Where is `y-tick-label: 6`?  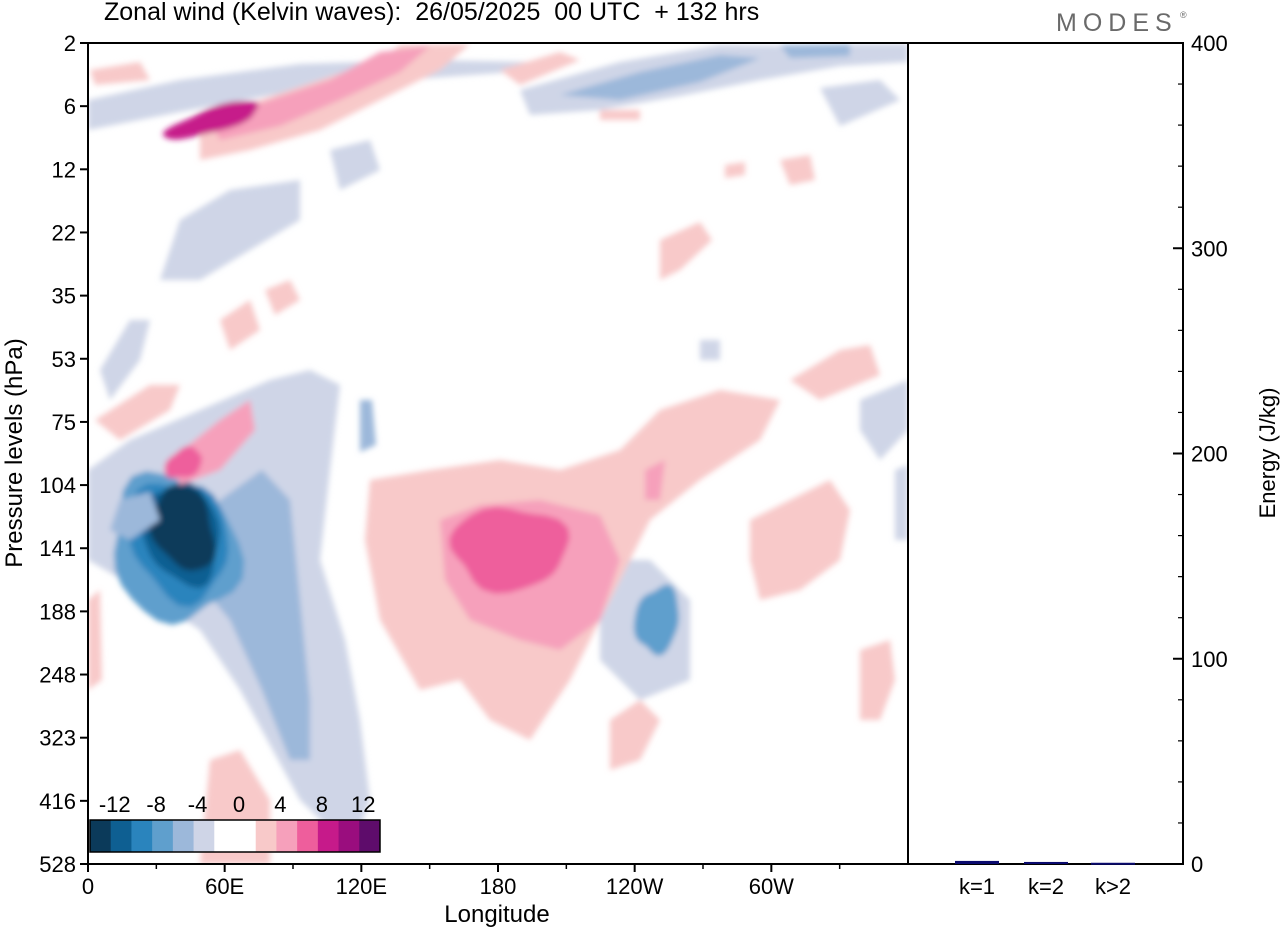
y-tick-label: 6 is located at coordinates (70, 106).